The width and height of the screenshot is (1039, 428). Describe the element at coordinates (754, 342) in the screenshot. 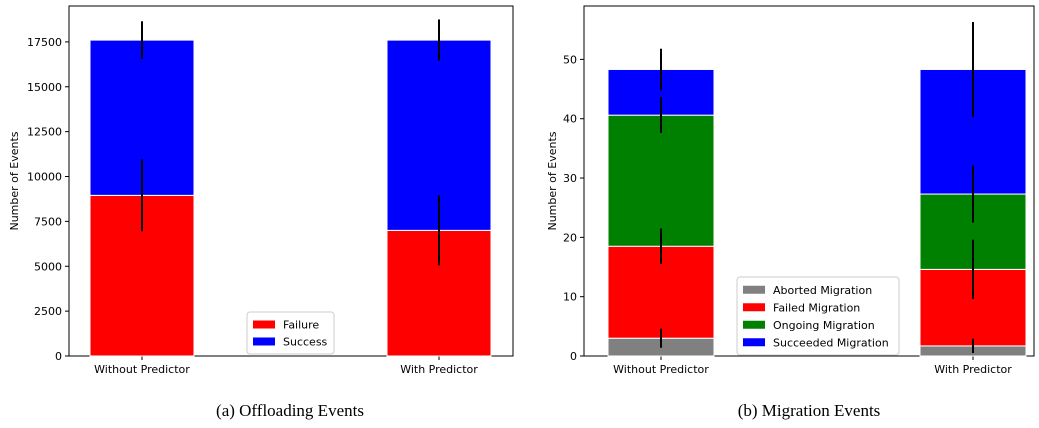

I see `legend-swatch-succeeded-migration` at that location.